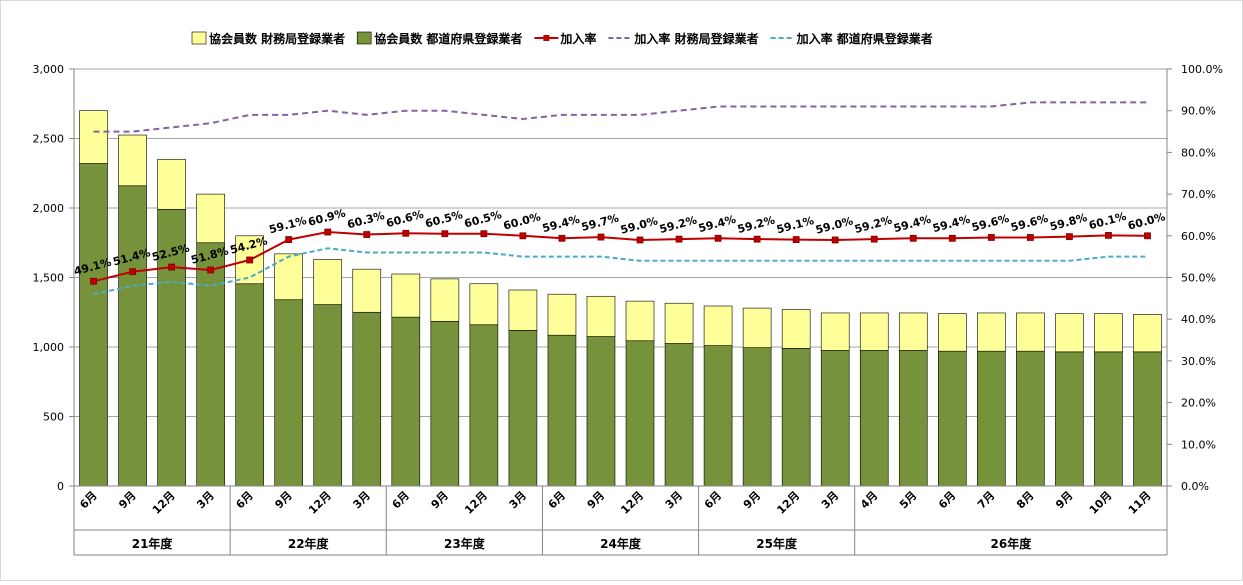 The image size is (1243, 585). I want to click on y-right-tick-label: 50.0%, so click(1198, 278).